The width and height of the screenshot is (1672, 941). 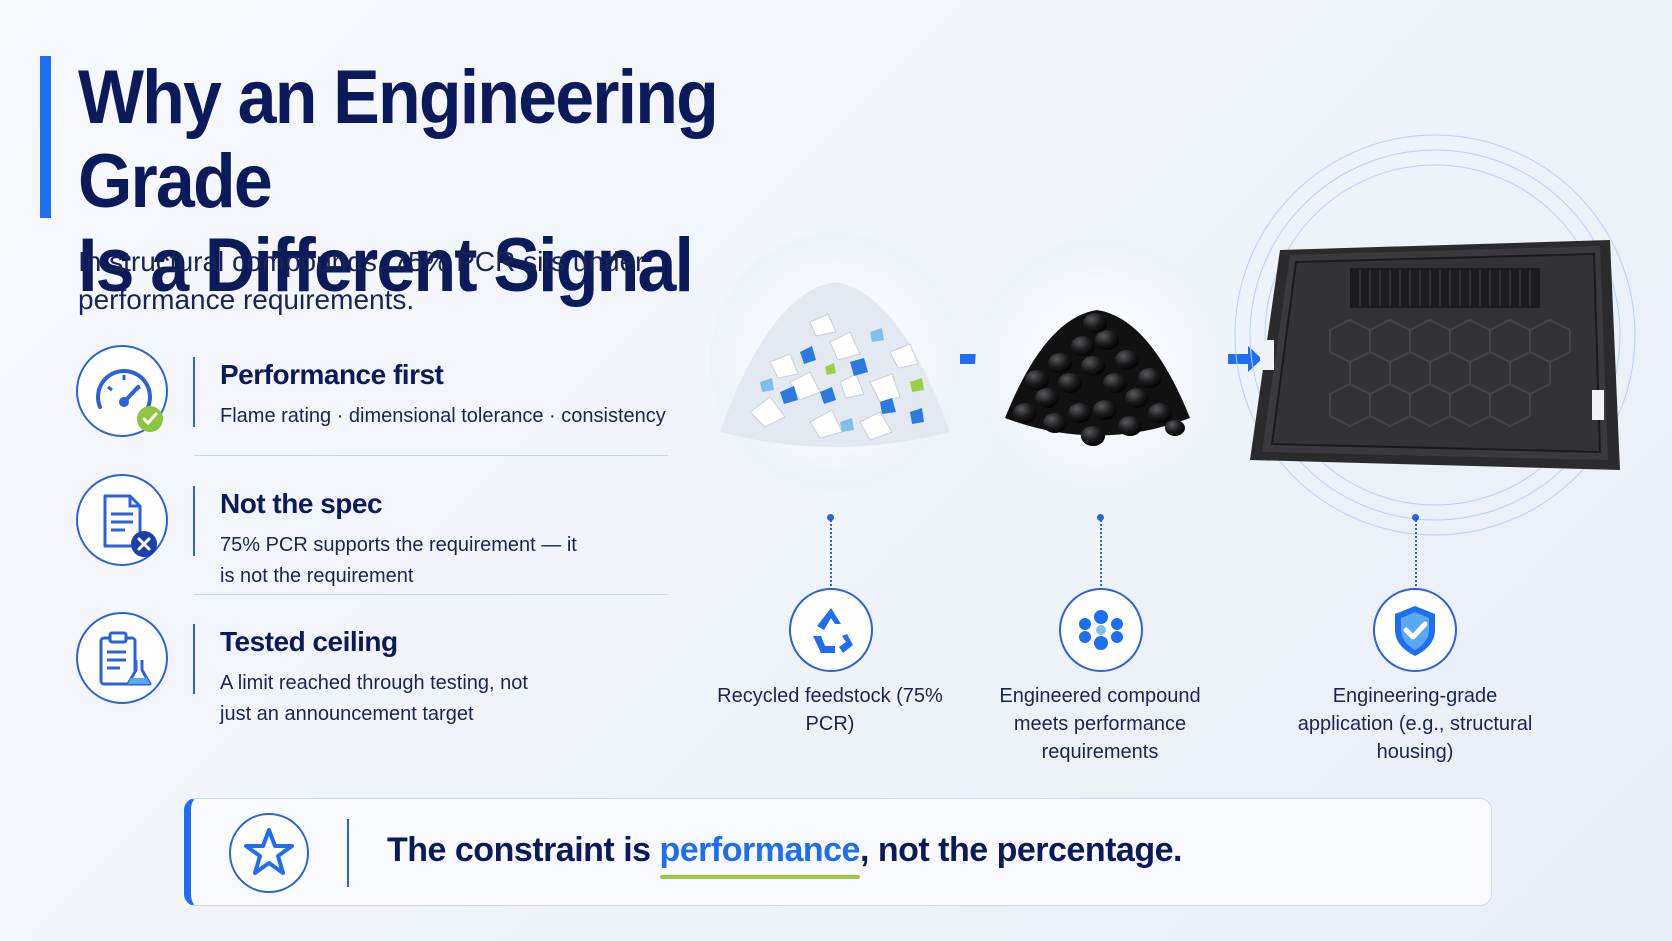 What do you see at coordinates (122, 391) in the screenshot?
I see `gauge-check-icon` at bounding box center [122, 391].